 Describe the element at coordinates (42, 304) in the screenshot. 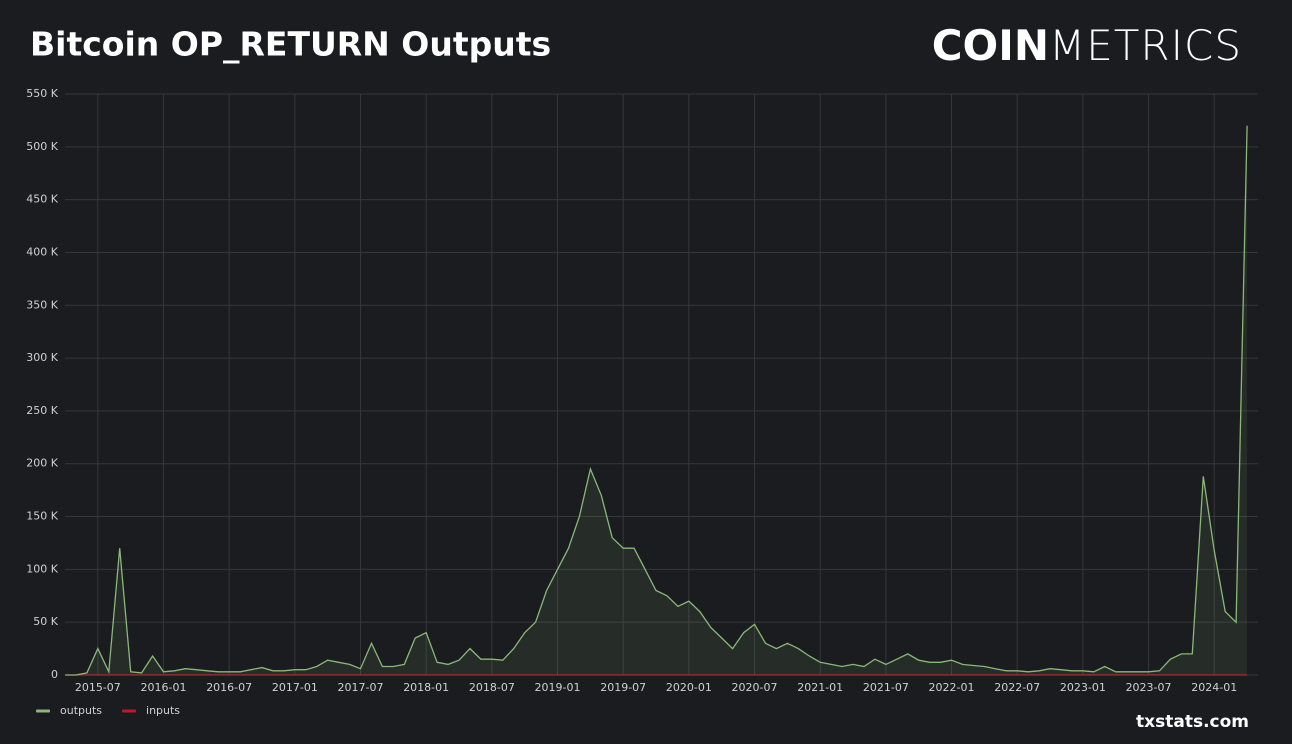

I see `y-tick-label: 350 K` at that location.